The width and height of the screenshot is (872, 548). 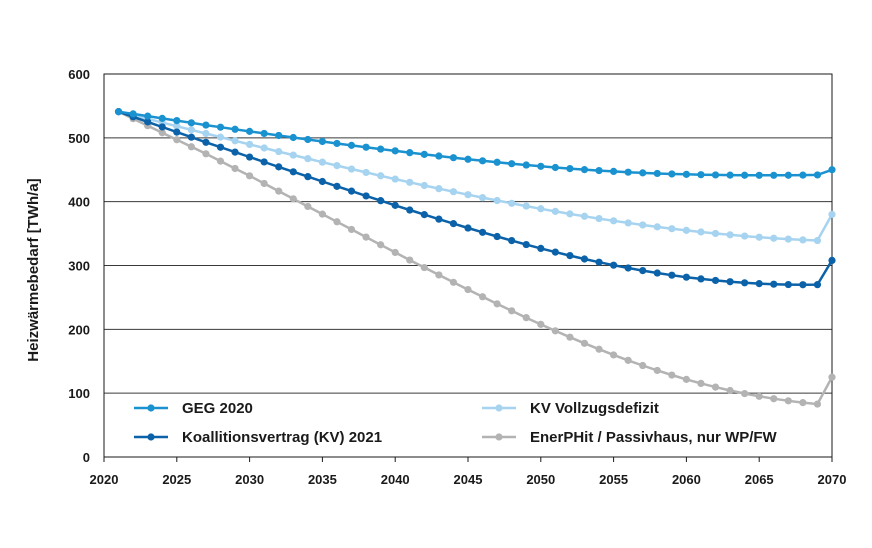 I want to click on y-axis-label: Heizwärmebedarf [TWh/a], so click(x=33, y=269).